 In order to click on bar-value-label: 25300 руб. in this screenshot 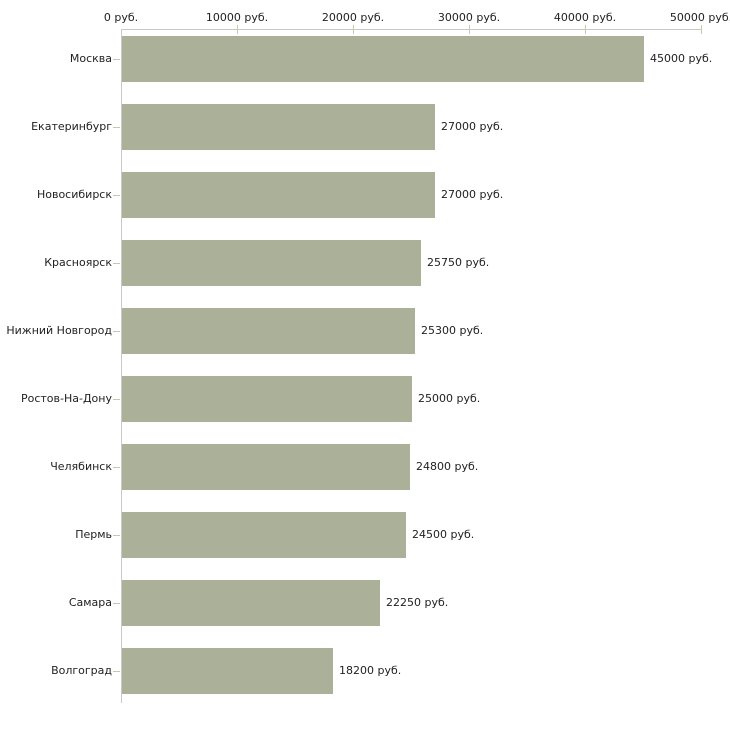, I will do `click(452, 330)`.